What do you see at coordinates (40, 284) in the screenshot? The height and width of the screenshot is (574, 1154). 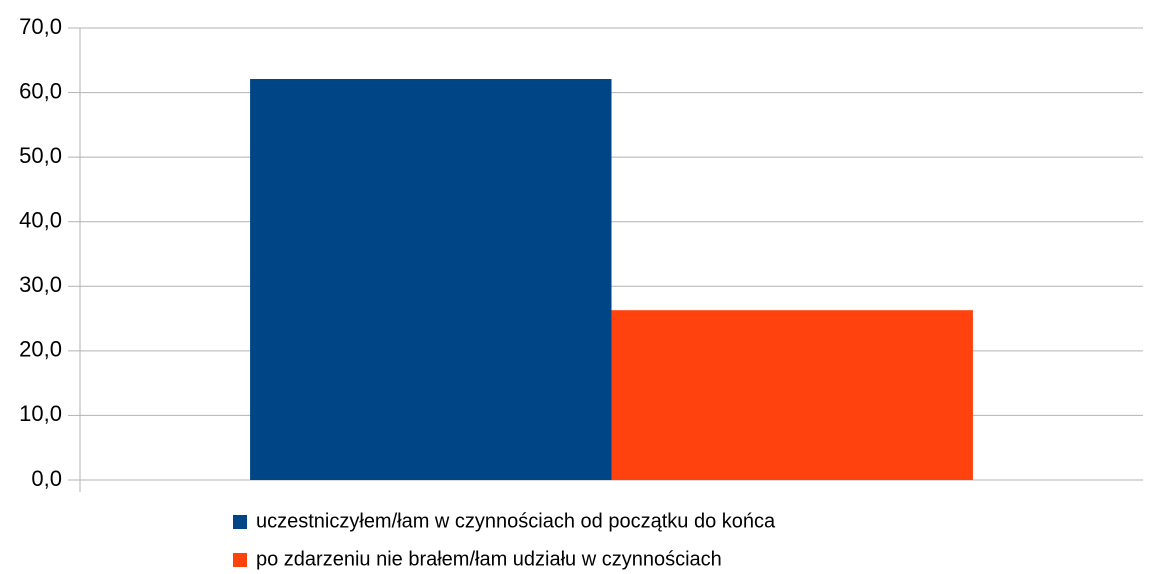 I see `y-tick-label: 30,0` at bounding box center [40, 284].